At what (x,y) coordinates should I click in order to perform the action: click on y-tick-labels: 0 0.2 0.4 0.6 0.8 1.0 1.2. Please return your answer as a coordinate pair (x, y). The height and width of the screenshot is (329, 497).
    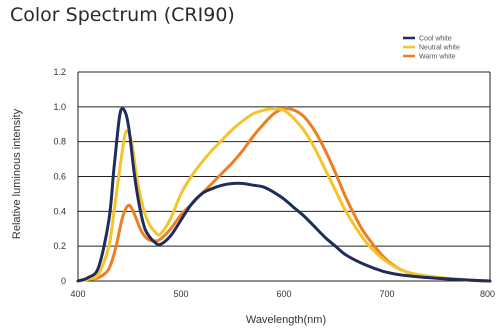
    Looking at the image, I should click on (59, 176).